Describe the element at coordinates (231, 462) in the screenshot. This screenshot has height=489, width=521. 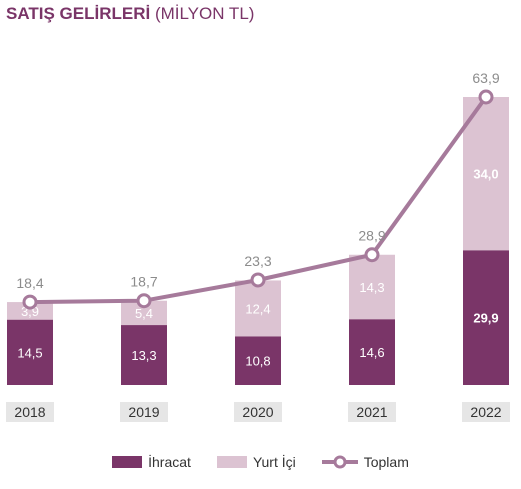
I see `legend-swatch-domestic` at that location.